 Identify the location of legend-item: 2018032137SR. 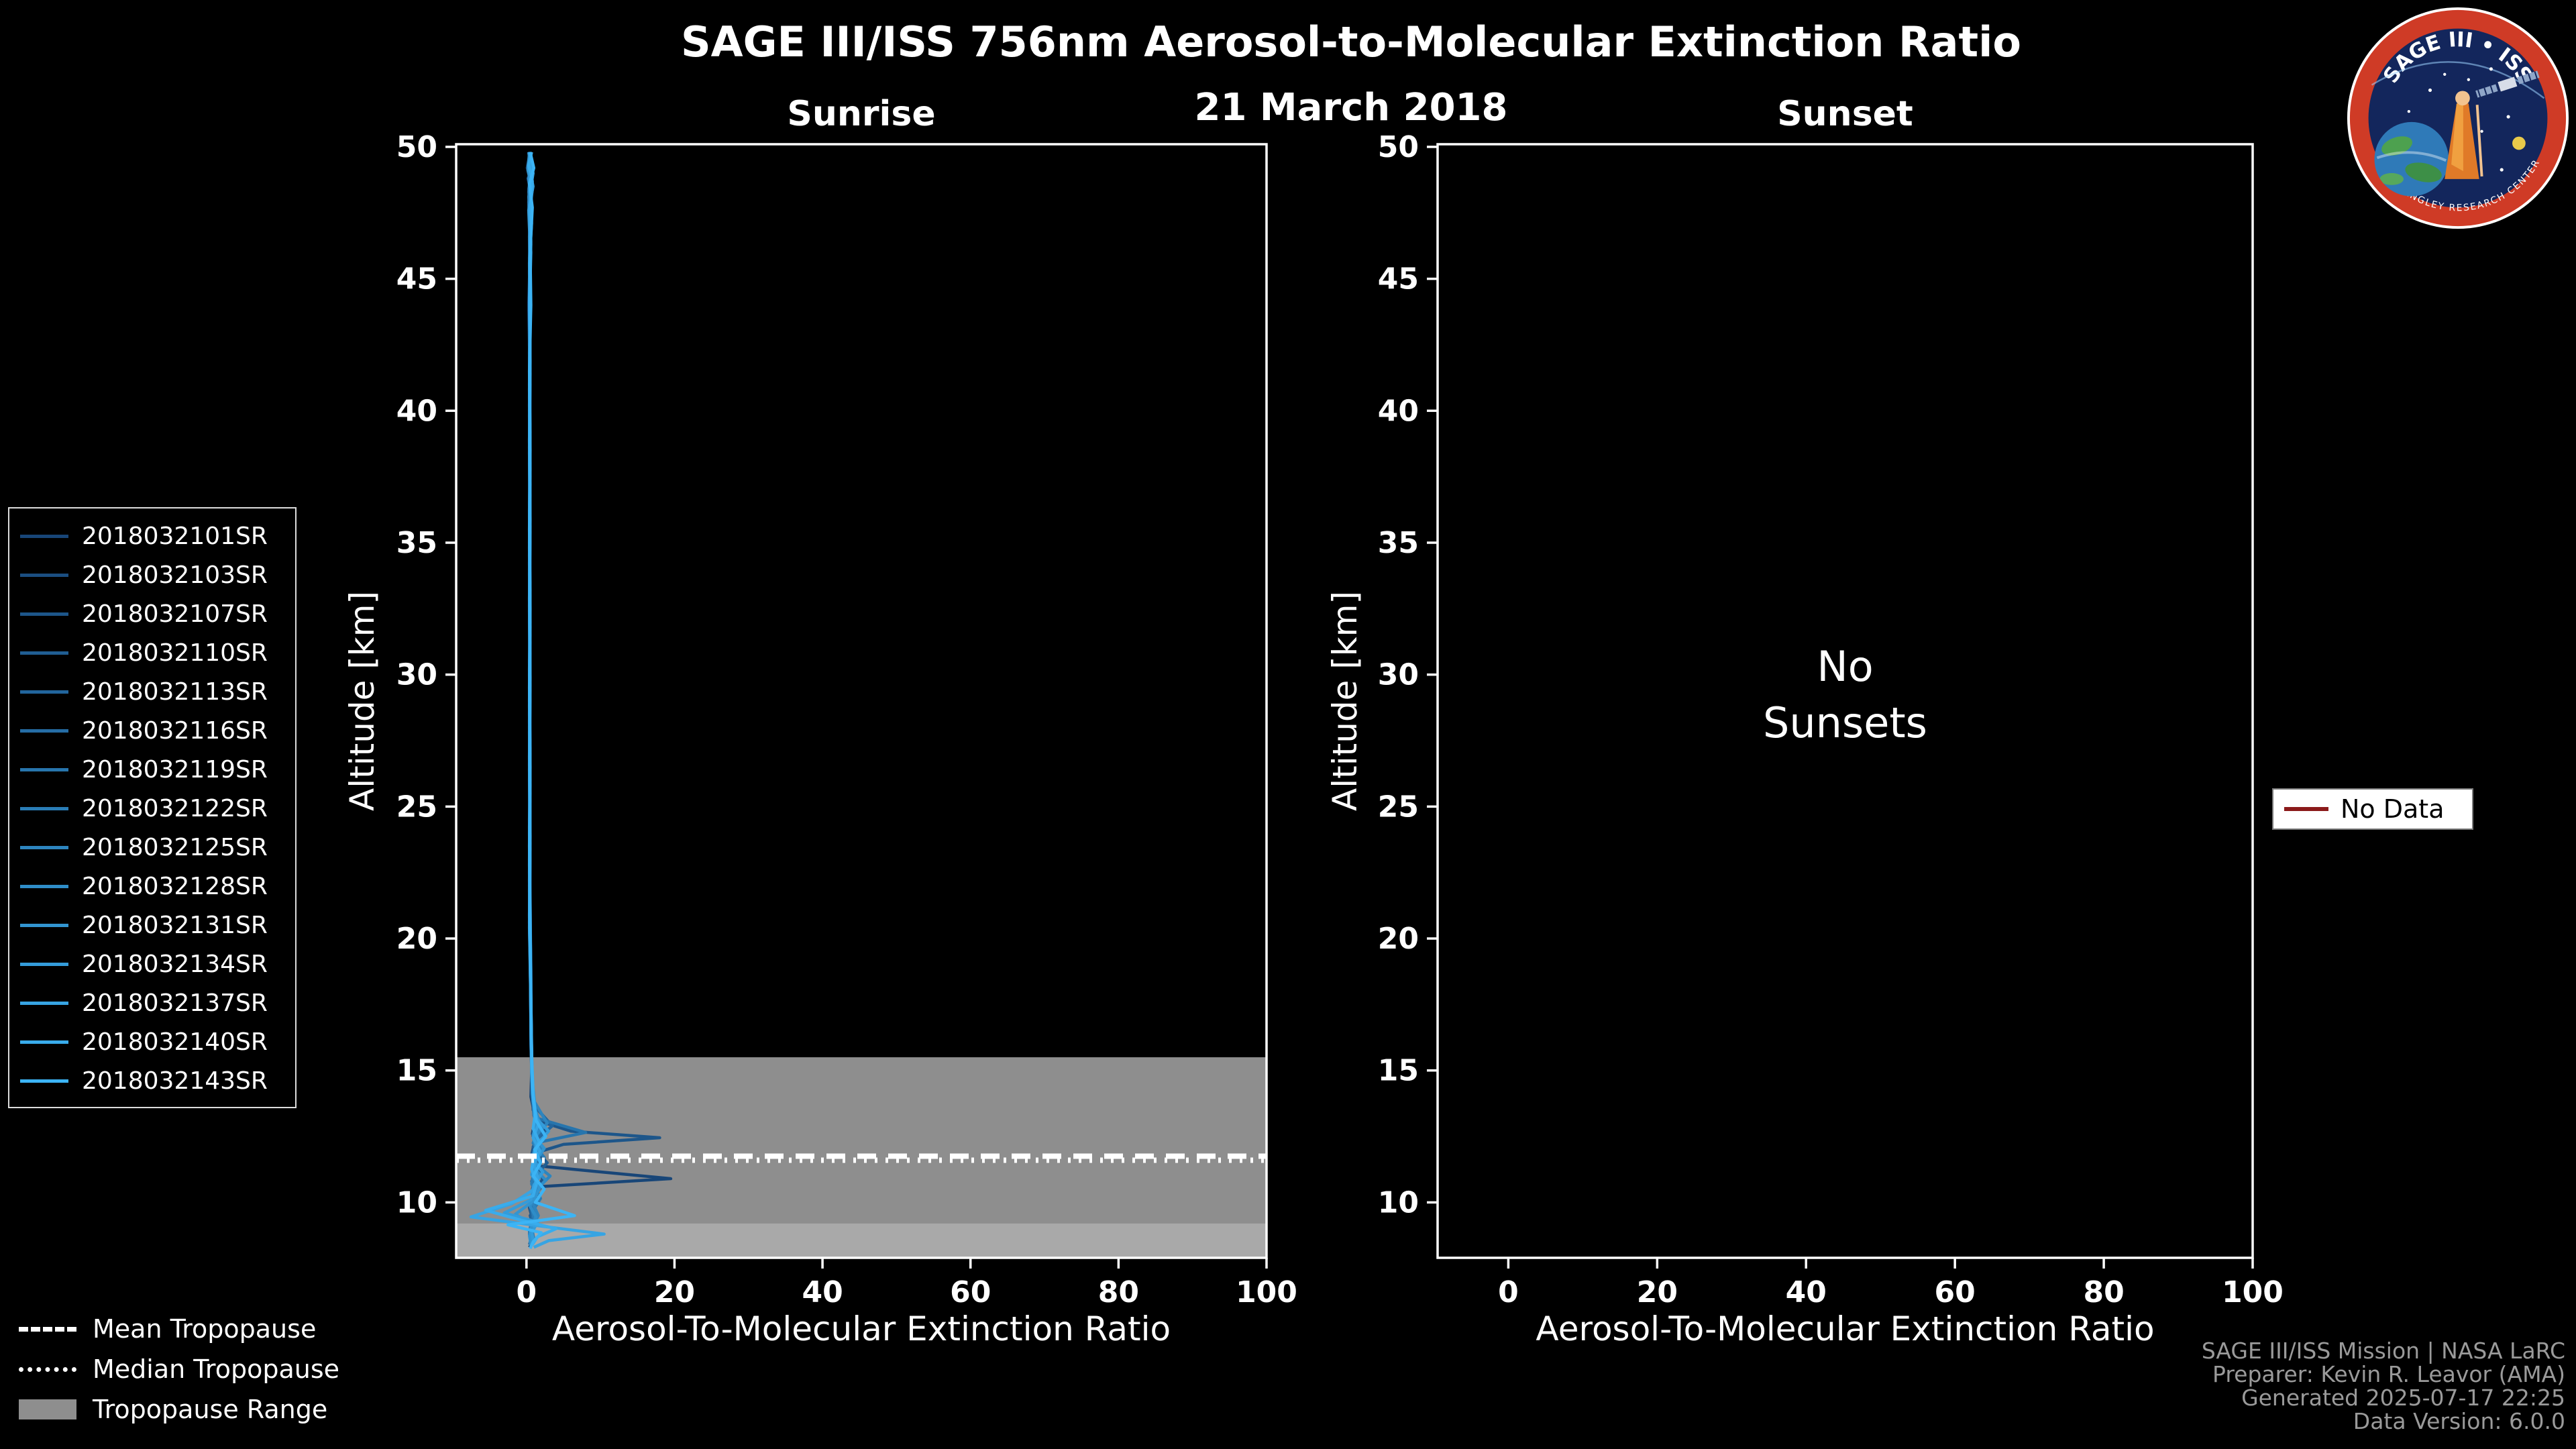
(155, 1002).